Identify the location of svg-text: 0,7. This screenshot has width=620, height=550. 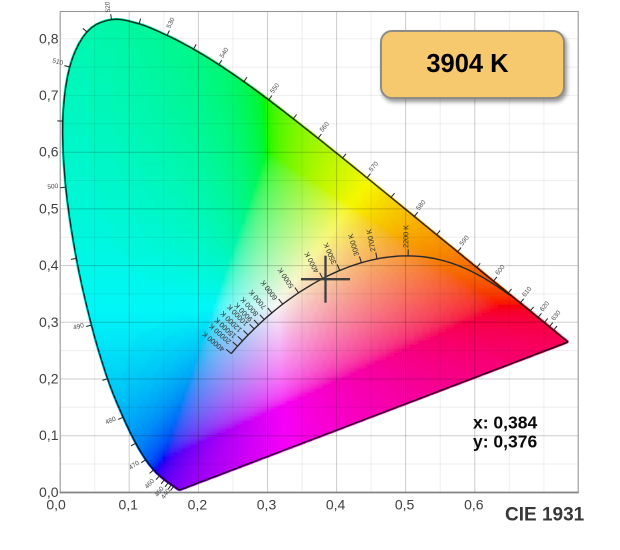
(49, 95).